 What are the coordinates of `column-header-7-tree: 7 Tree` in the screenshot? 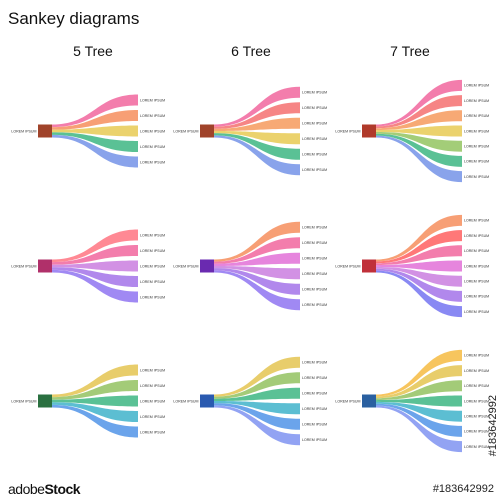 It's located at (410, 51).